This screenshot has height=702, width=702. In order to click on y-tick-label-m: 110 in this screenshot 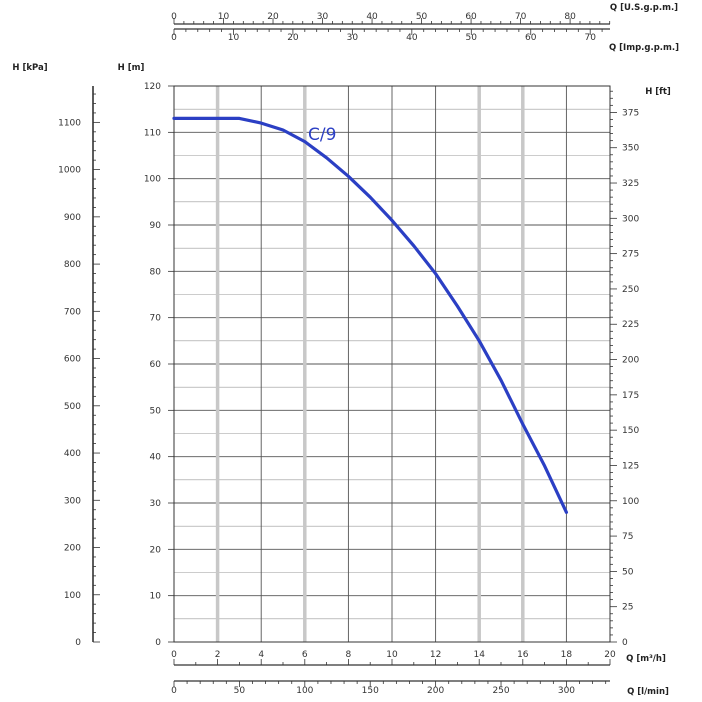, I will do `click(152, 133)`.